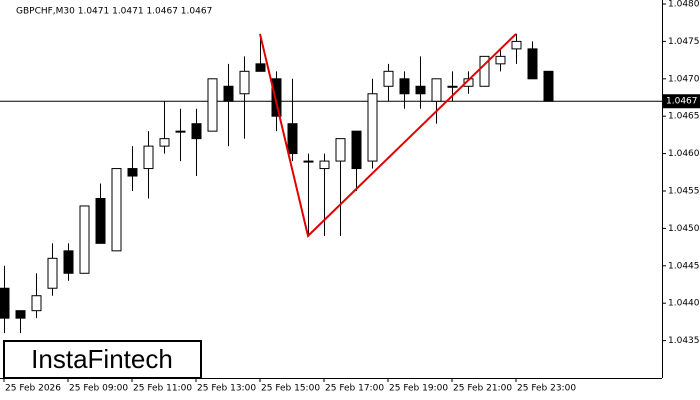 The height and width of the screenshot is (400, 700). I want to click on y-tick-label: 1.0450, so click(684, 229).